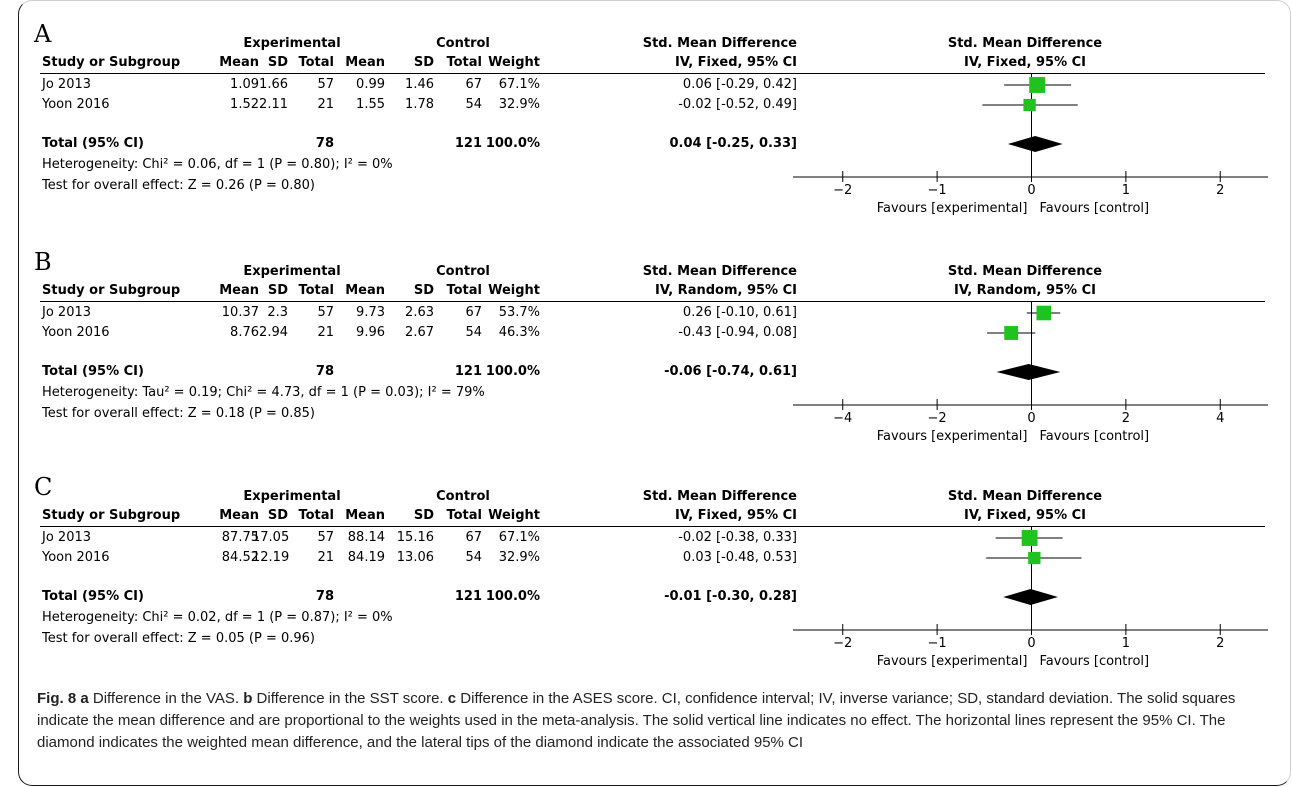  Describe the element at coordinates (244, 84) in the screenshot. I see `exp-mean: 1.09` at that location.